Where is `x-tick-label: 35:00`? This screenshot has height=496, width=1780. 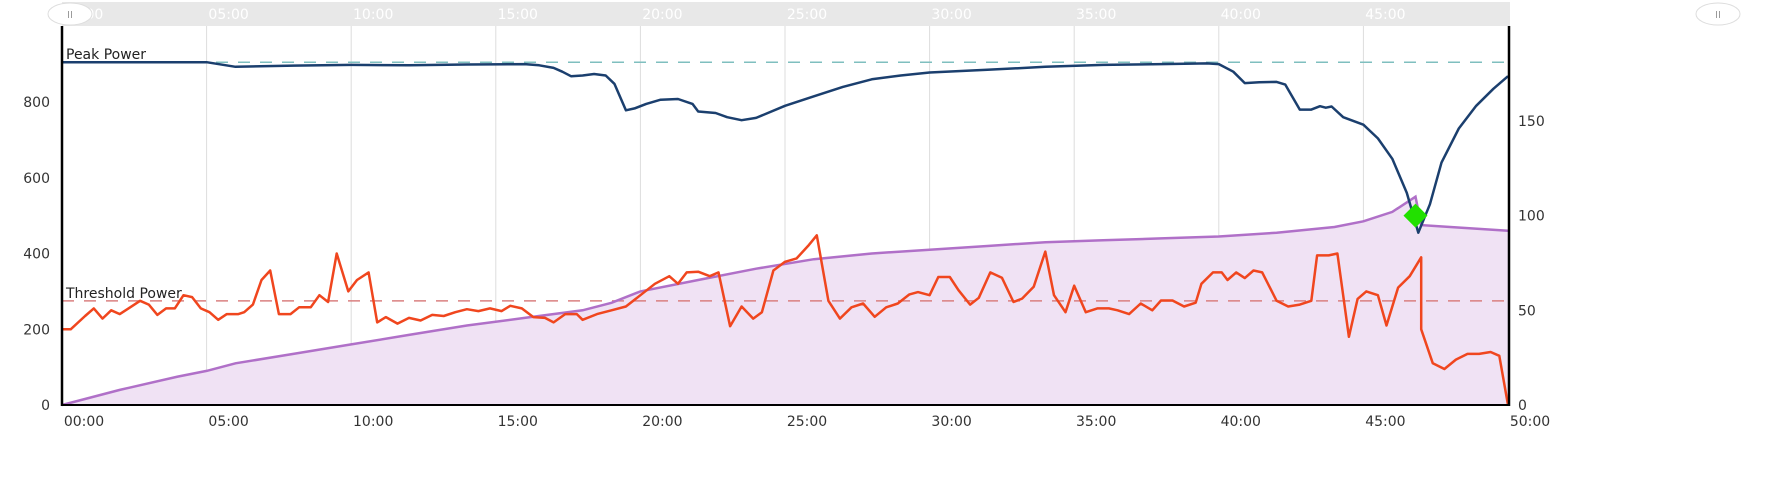
x-tick-label: 35:00 is located at coordinates (1096, 422).